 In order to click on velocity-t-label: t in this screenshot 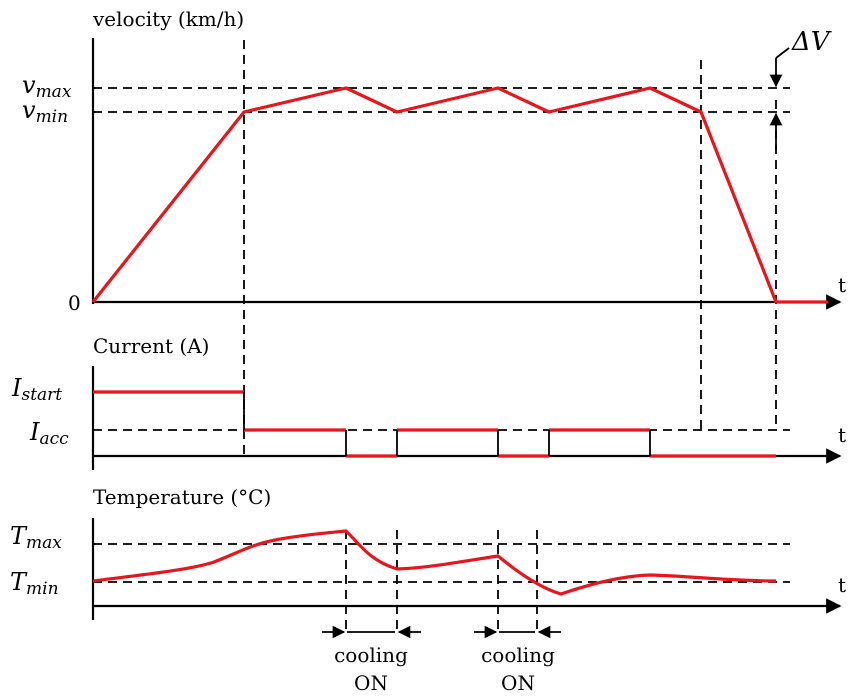, I will do `click(842, 285)`.